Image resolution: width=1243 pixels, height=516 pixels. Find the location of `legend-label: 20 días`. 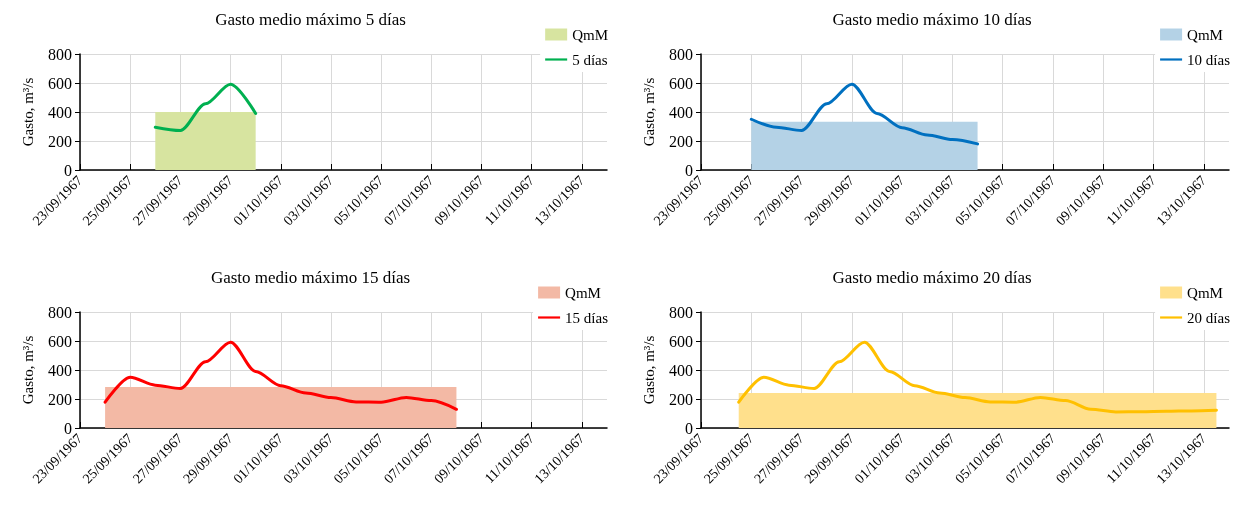

legend-label: 20 días is located at coordinates (1209, 317).